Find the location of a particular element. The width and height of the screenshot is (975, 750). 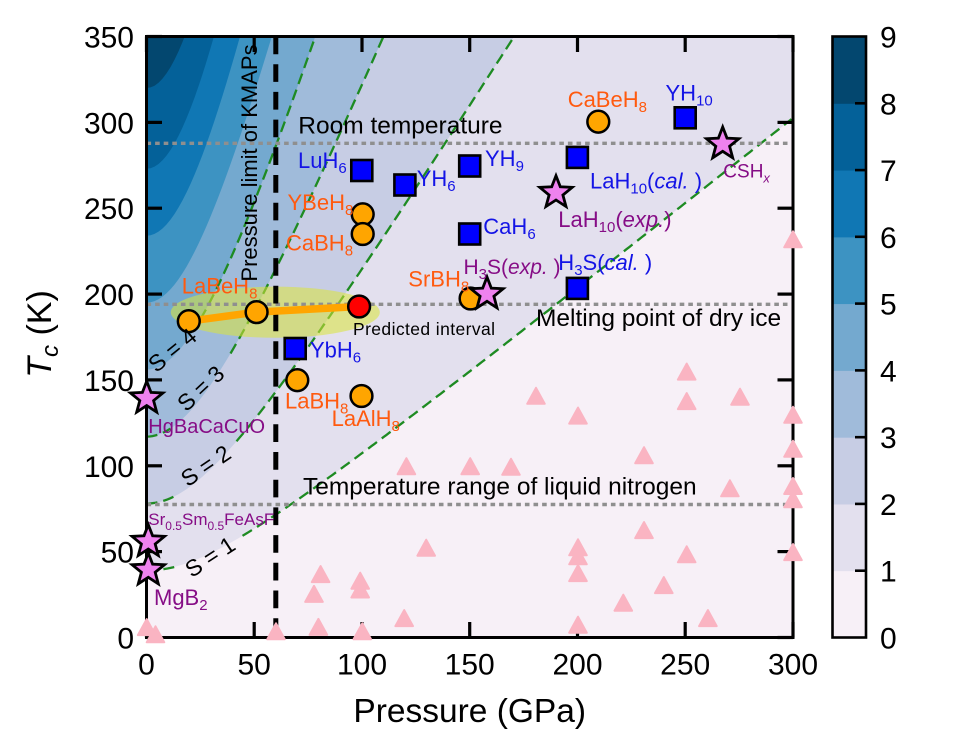

svg-text: Pressure (GPa) is located at coordinates (469, 711).